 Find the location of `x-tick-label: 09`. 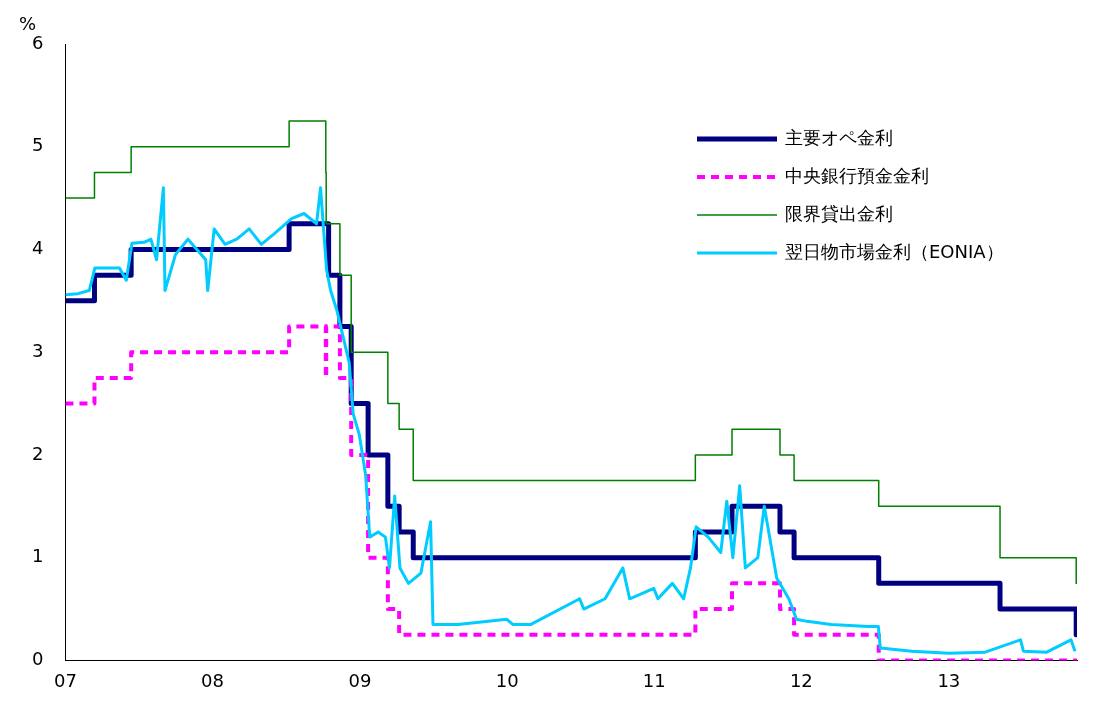

x-tick-label: 09 is located at coordinates (360, 680).